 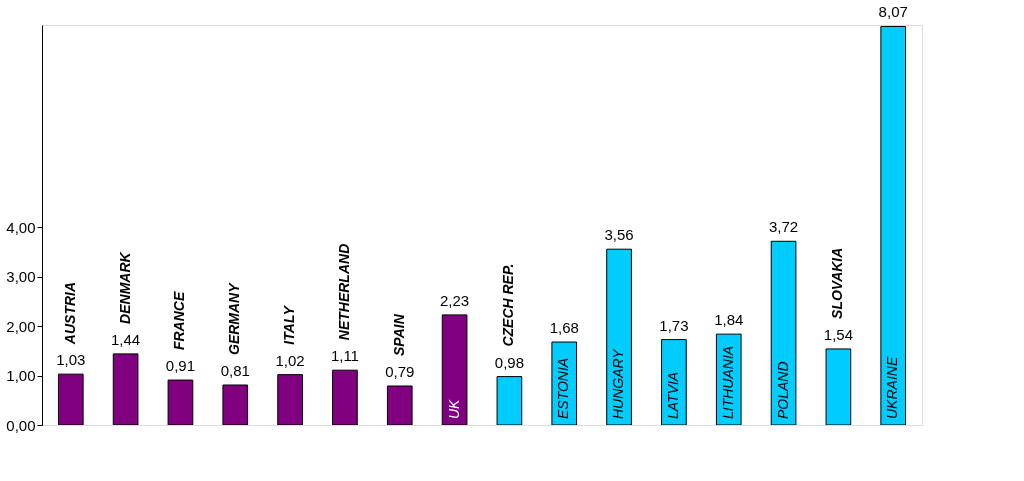 What do you see at coordinates (21, 277) in the screenshot?
I see `y-tick-label: 3,00` at bounding box center [21, 277].